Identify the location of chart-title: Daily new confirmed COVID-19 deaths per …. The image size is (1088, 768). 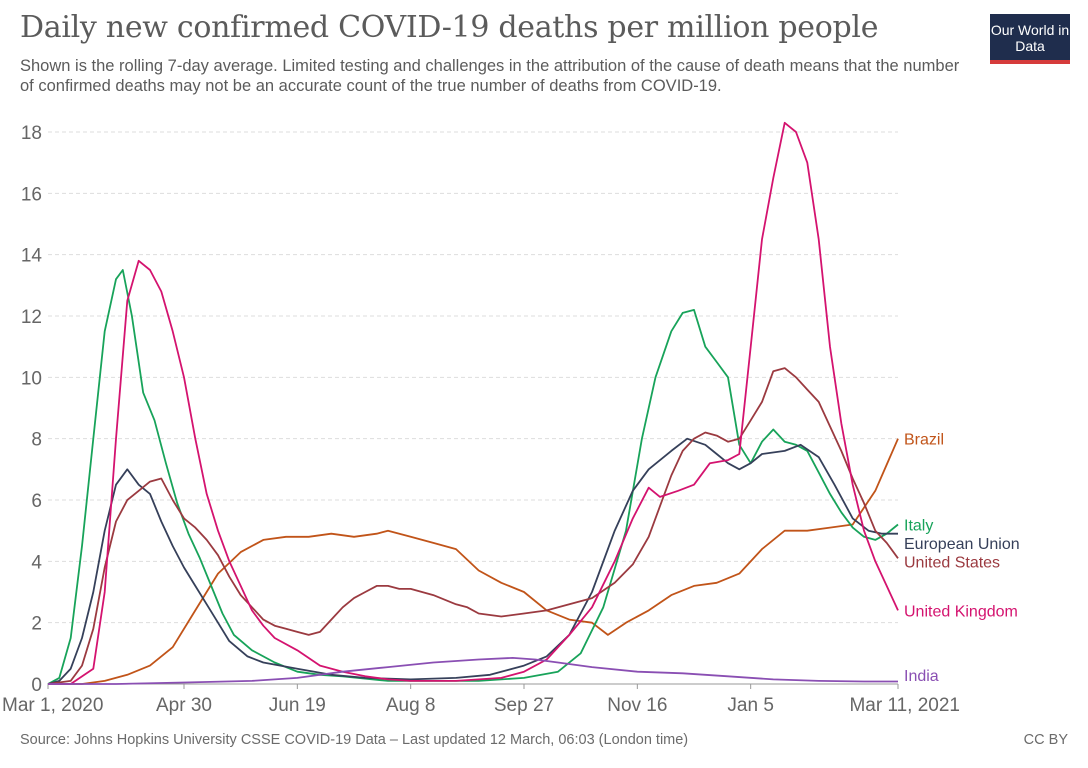
(449, 27).